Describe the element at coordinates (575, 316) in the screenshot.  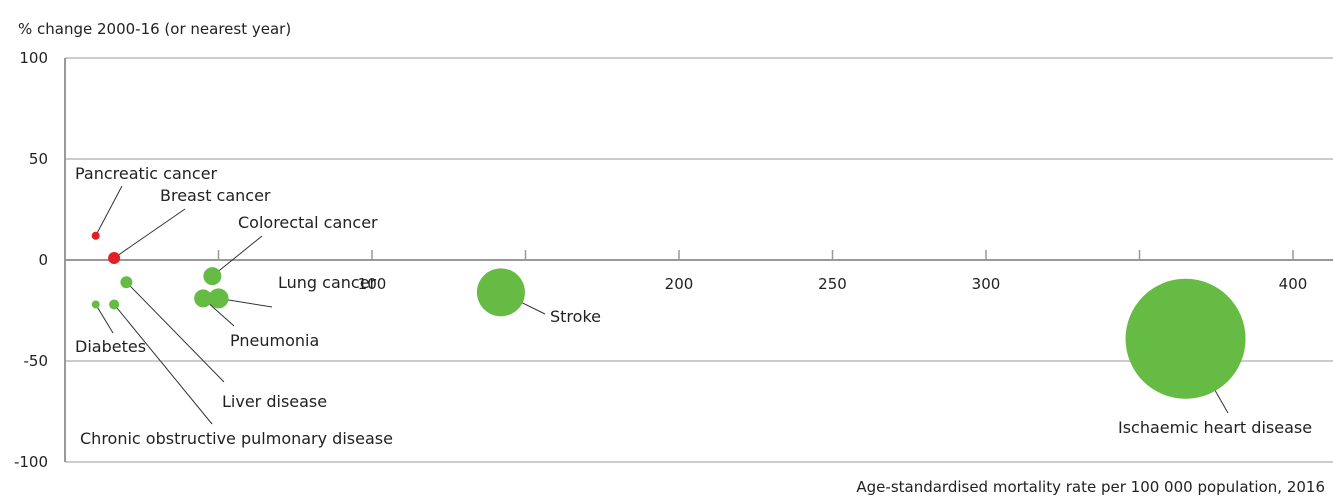
I see `data-label: Stroke` at that location.